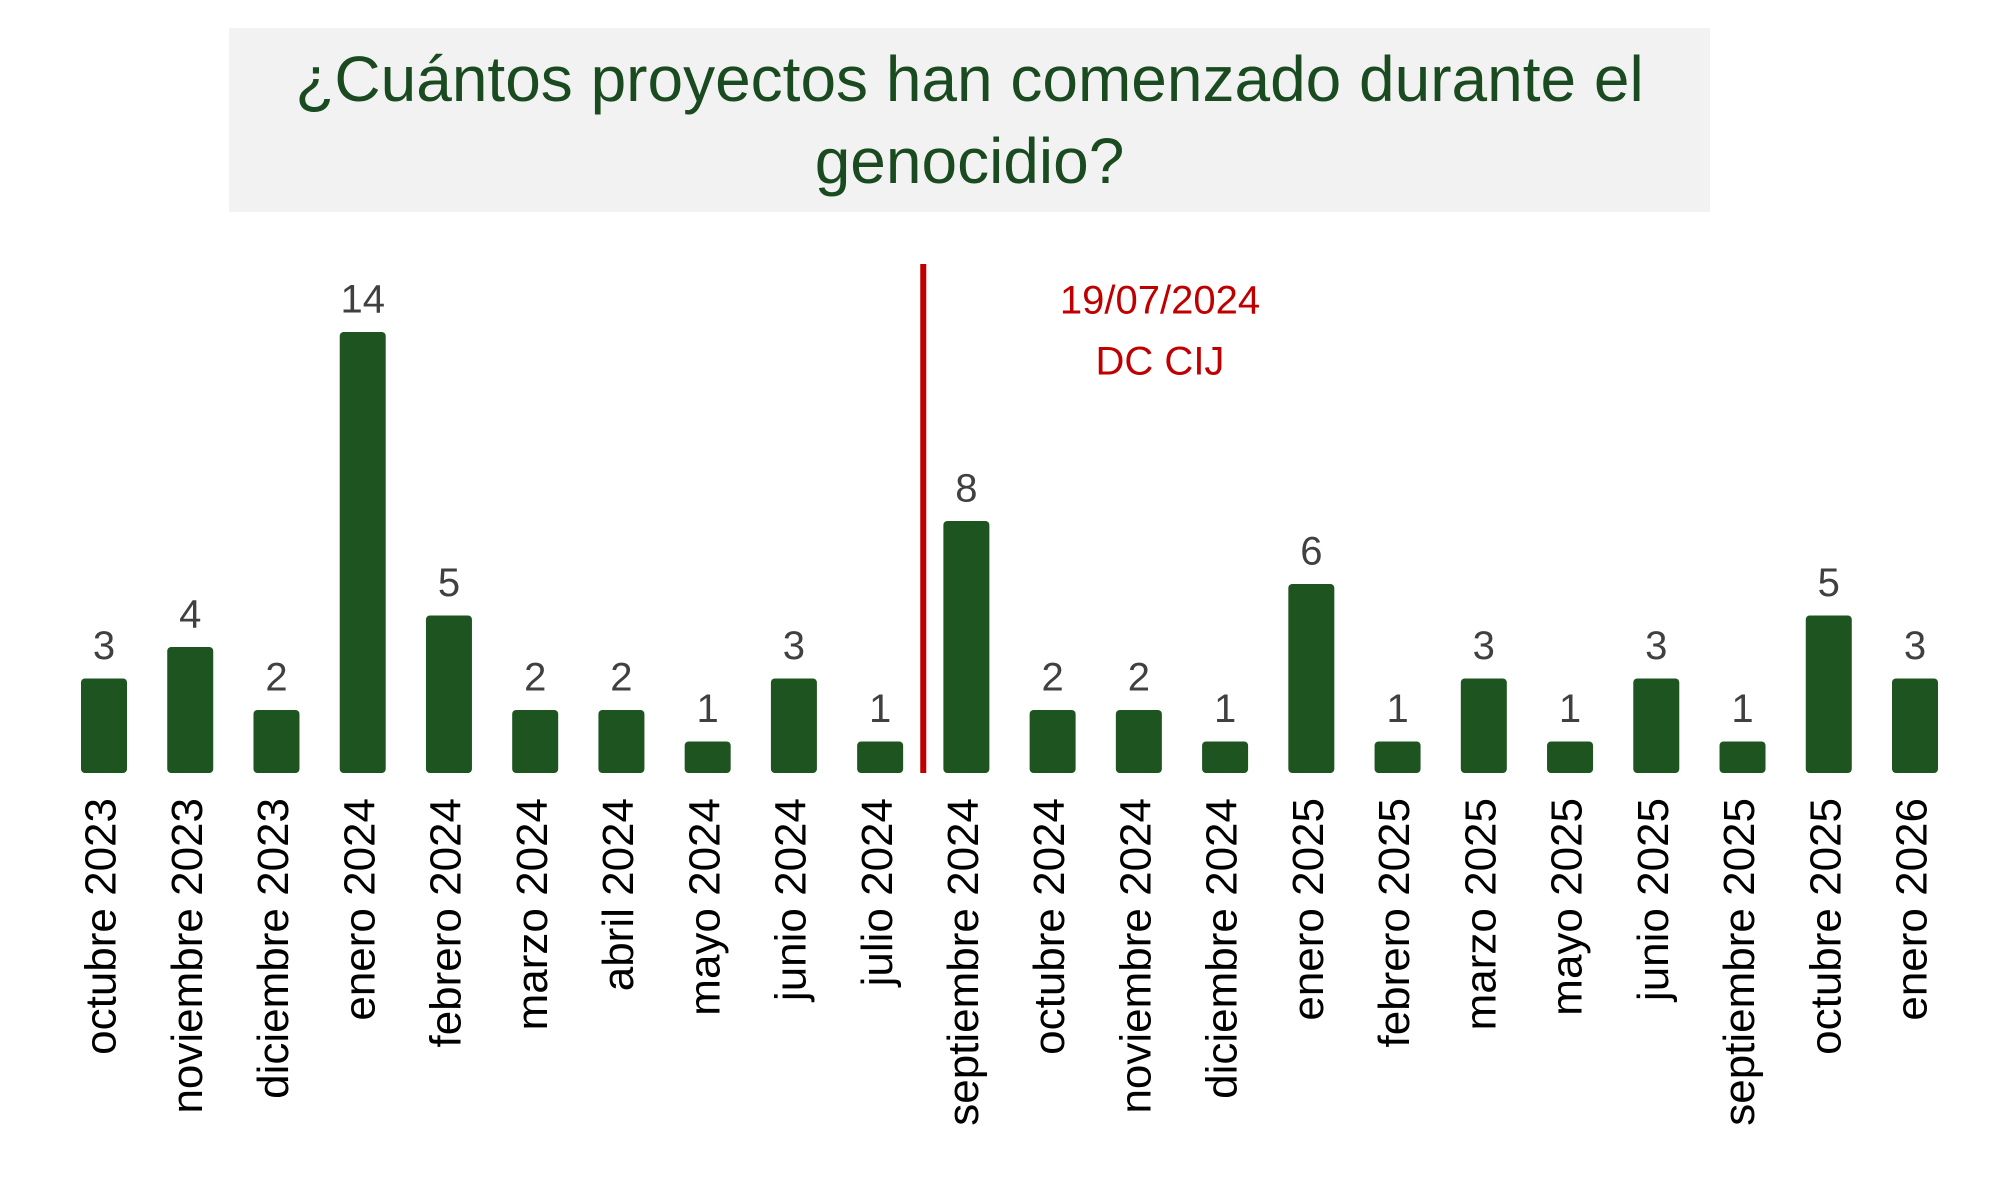  I want to click on x-tick-label: octubre 2025, so click(1825, 926).